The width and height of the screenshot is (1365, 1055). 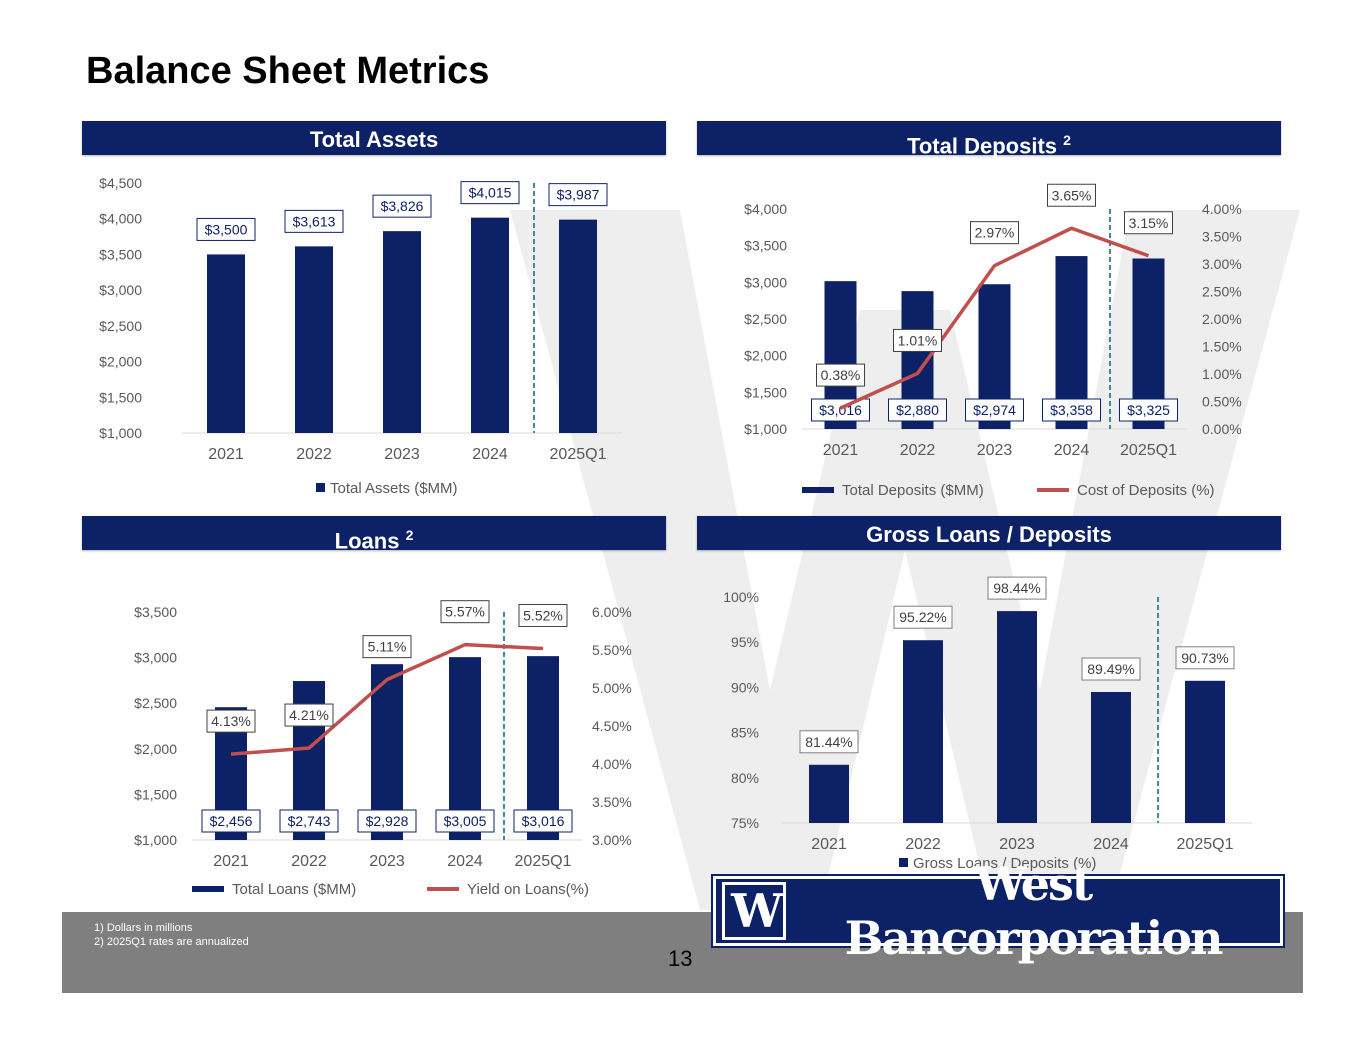 I want to click on header-total-assets-label: Total Assets, so click(x=374, y=139).